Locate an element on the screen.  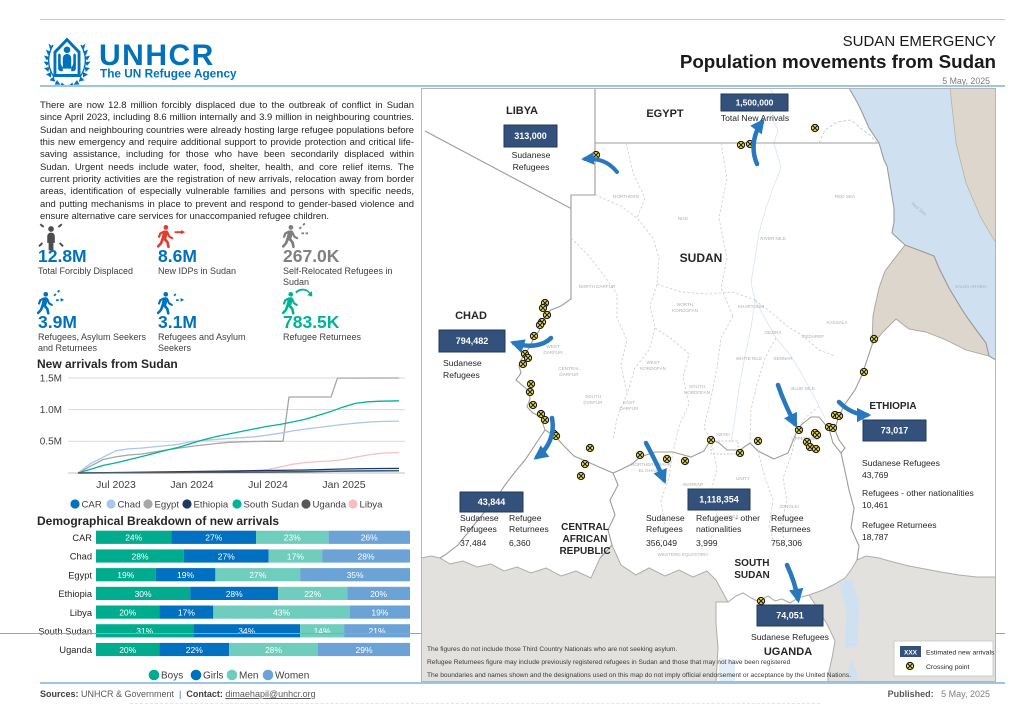
svg-text: Uganda is located at coordinates (75, 650).